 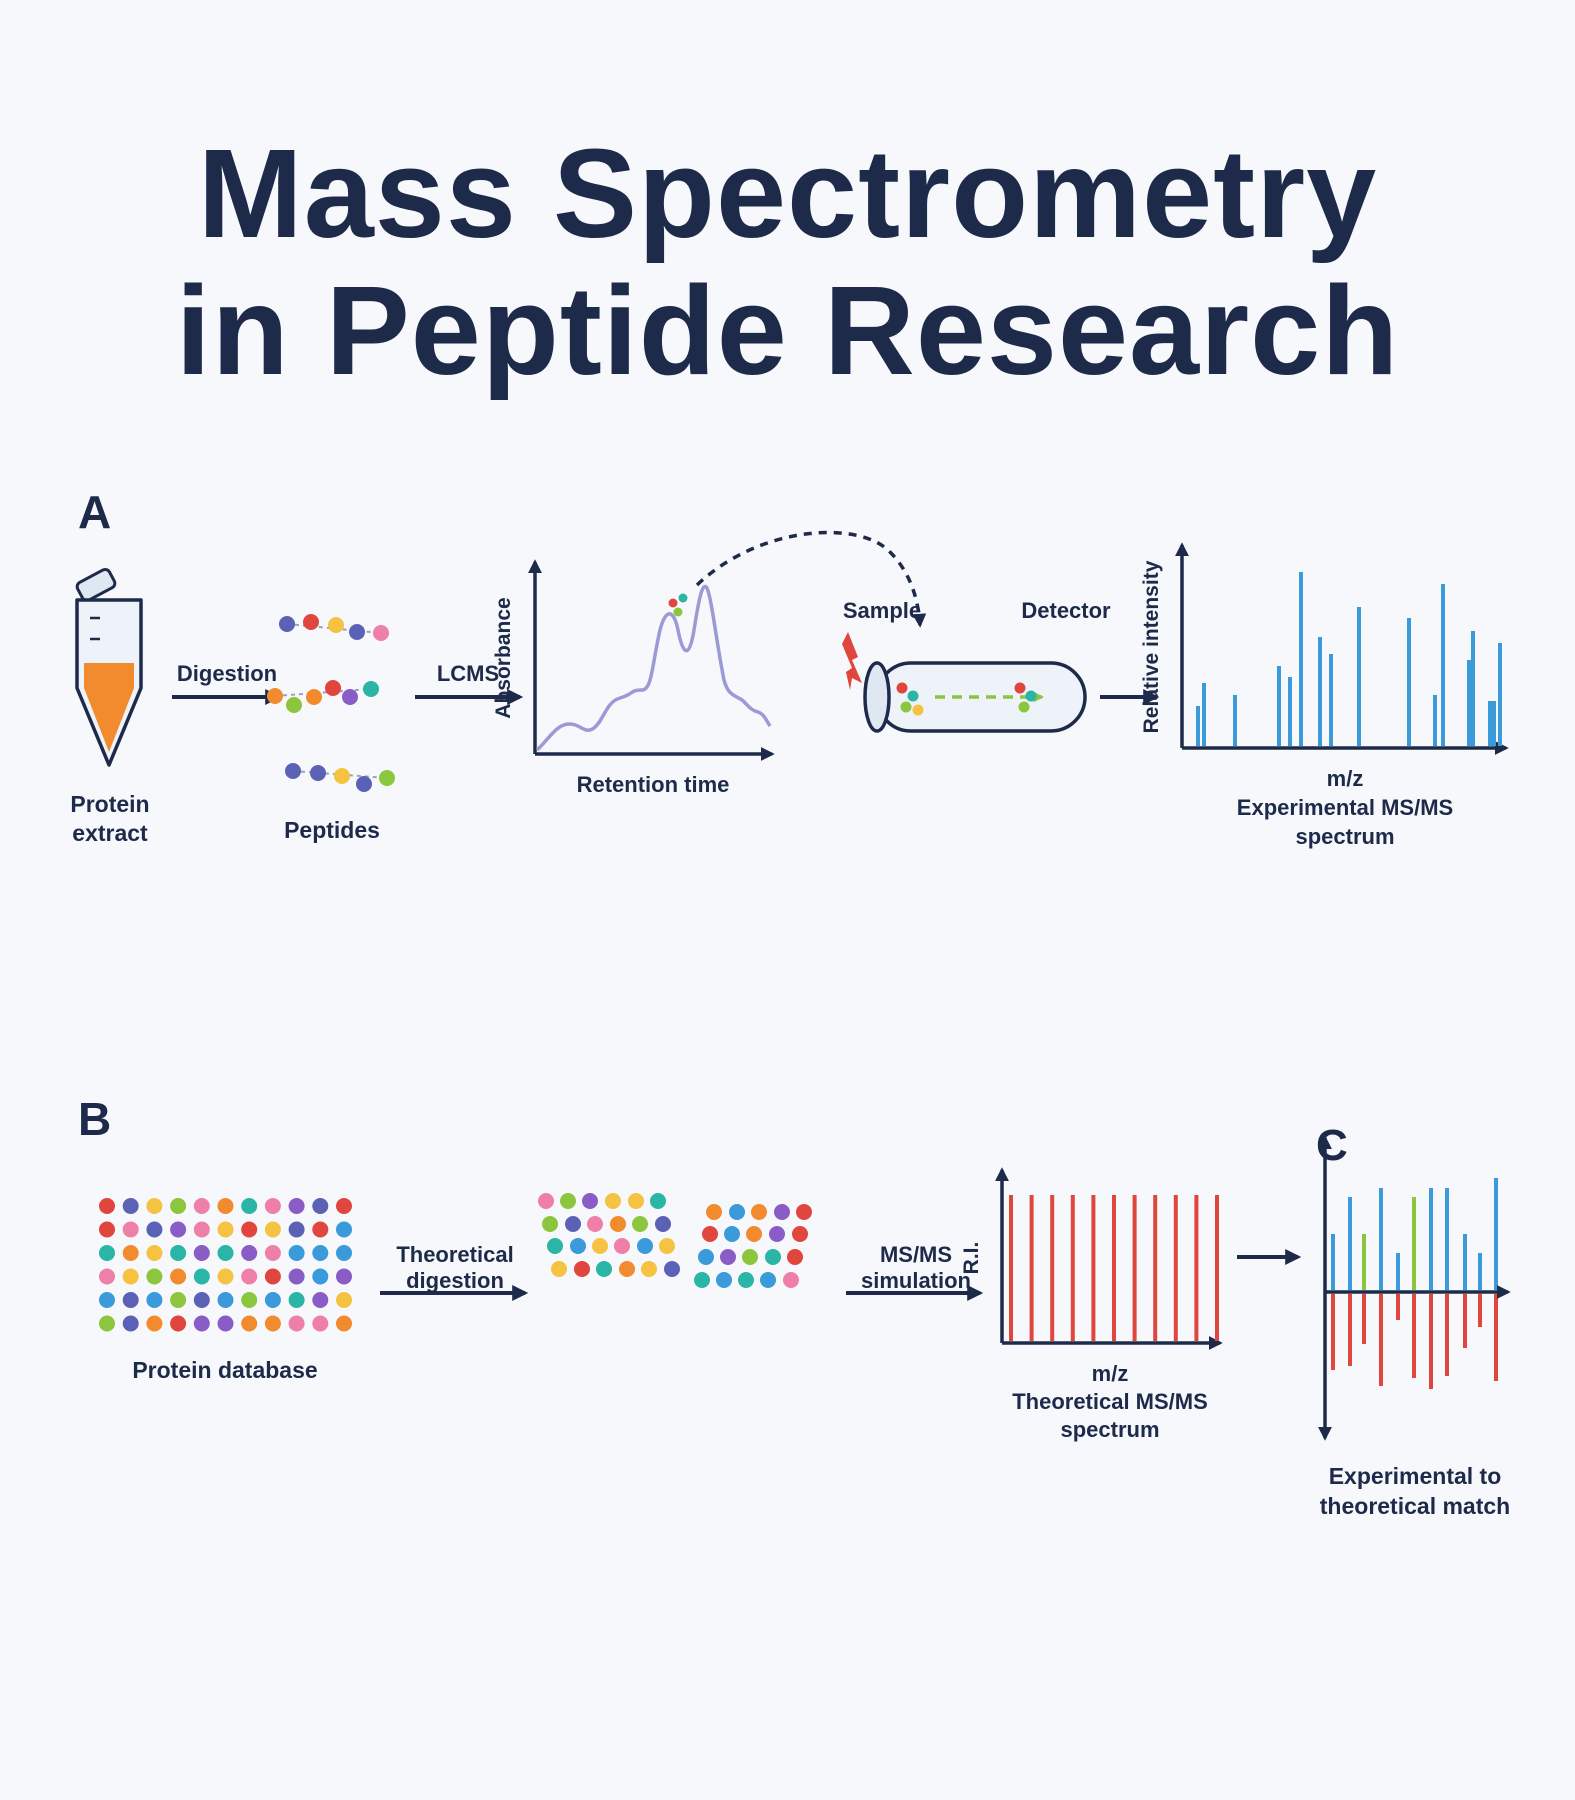 I want to click on msms-simulation-label-2: simulation, so click(x=916, y=1280).